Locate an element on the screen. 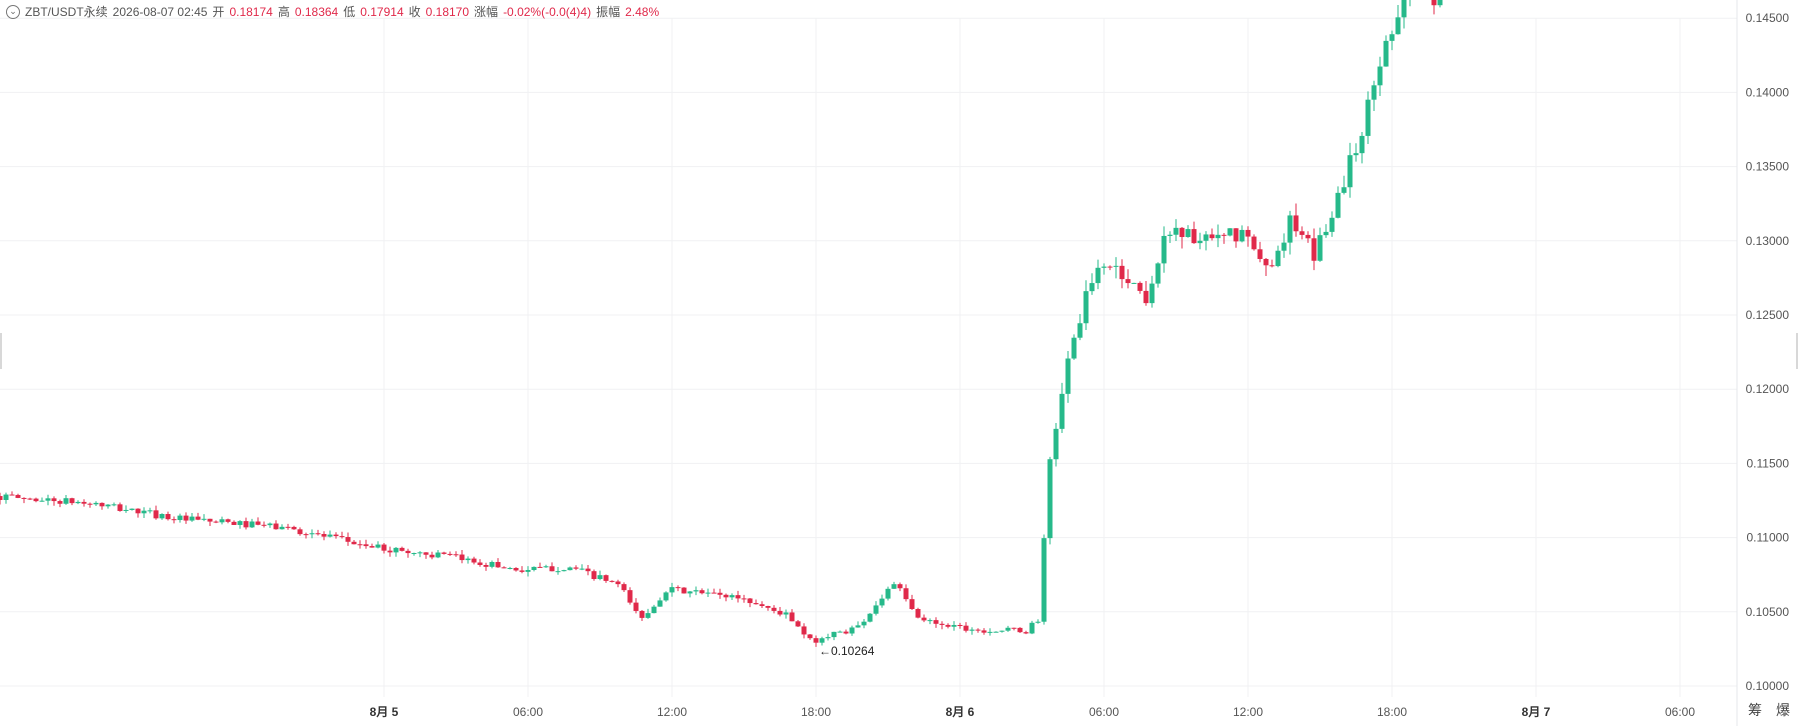  chevron-down-icon: ⌄ is located at coordinates (13, 11).